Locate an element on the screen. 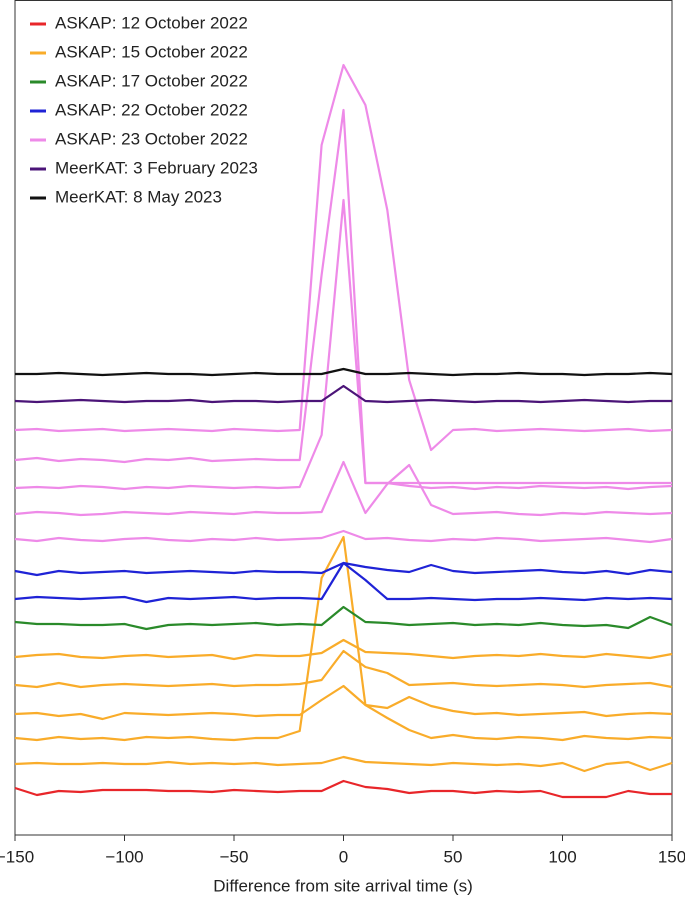 This screenshot has height=898, width=685. x-tick-label: 0 is located at coordinates (343, 856).